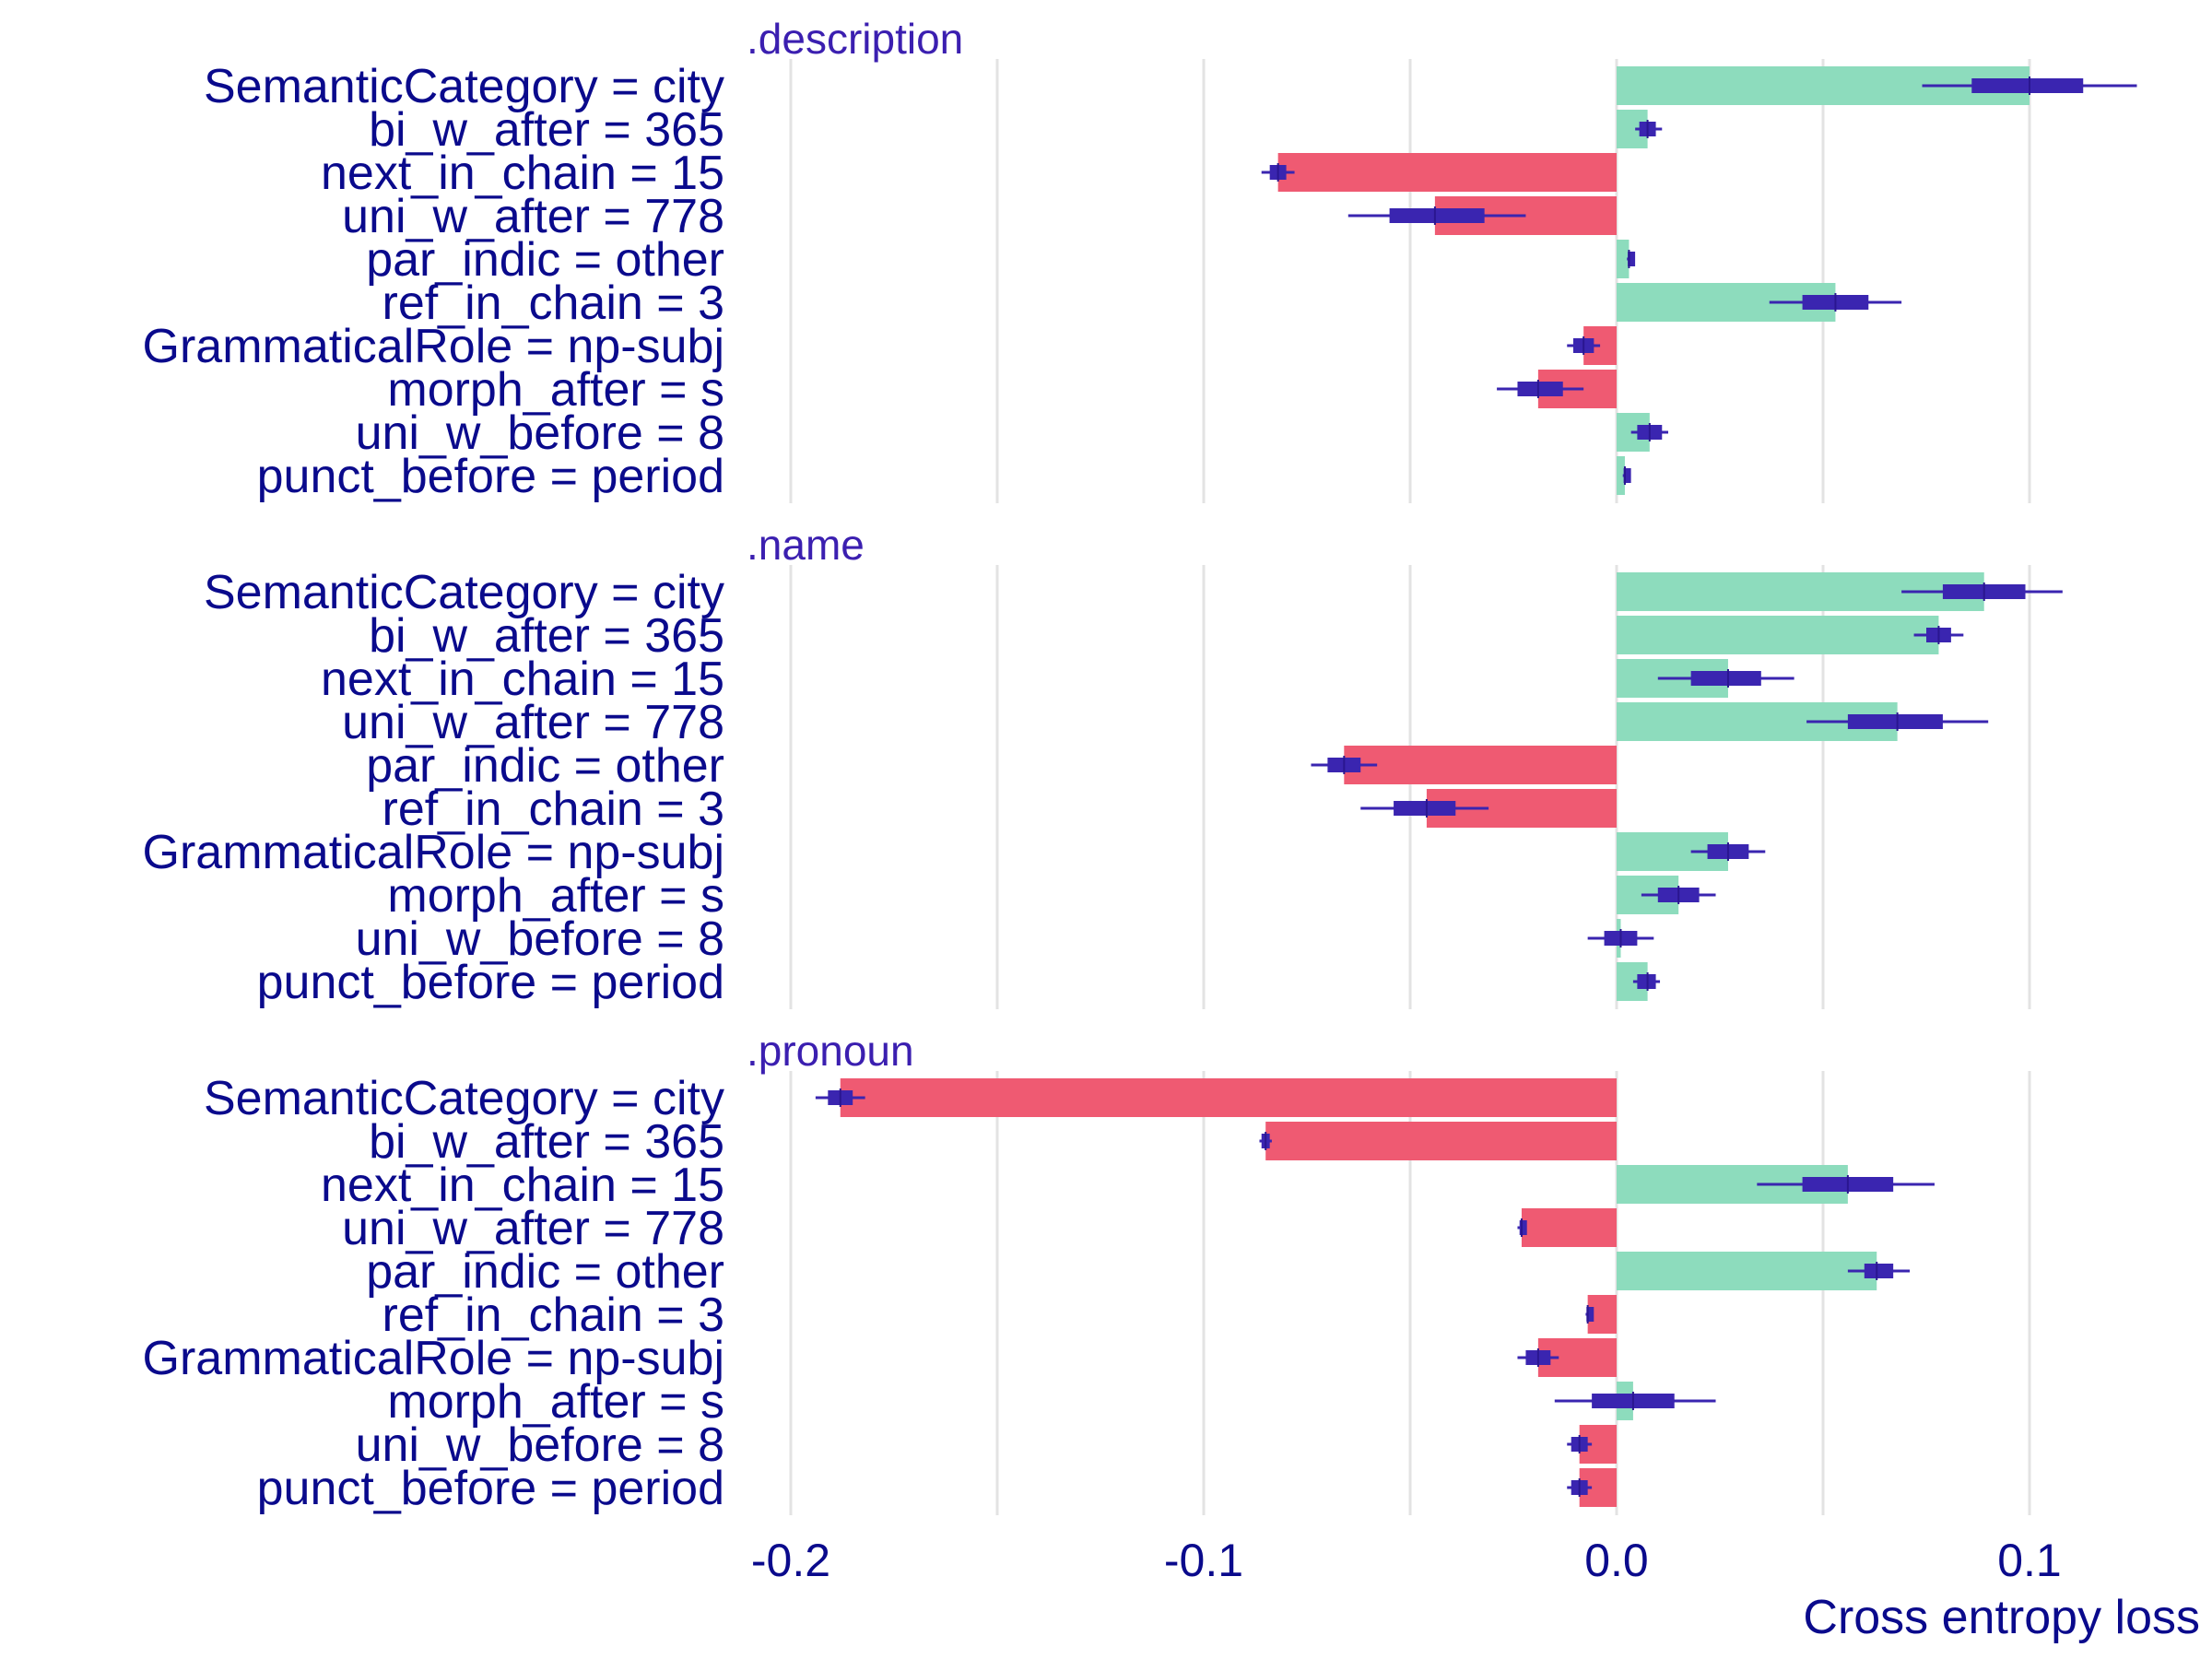 The width and height of the screenshot is (2212, 1659). Describe the element at coordinates (1616, 1560) in the screenshot. I see `x-tick-label: 0.0` at that location.